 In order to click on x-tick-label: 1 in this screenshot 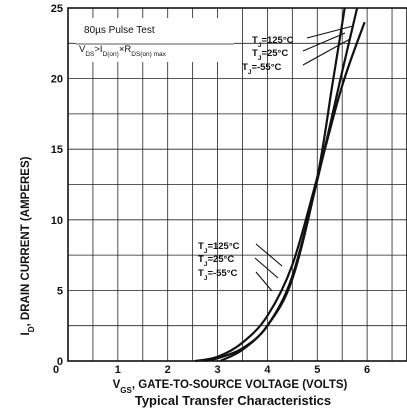, I will do `click(118, 370)`.